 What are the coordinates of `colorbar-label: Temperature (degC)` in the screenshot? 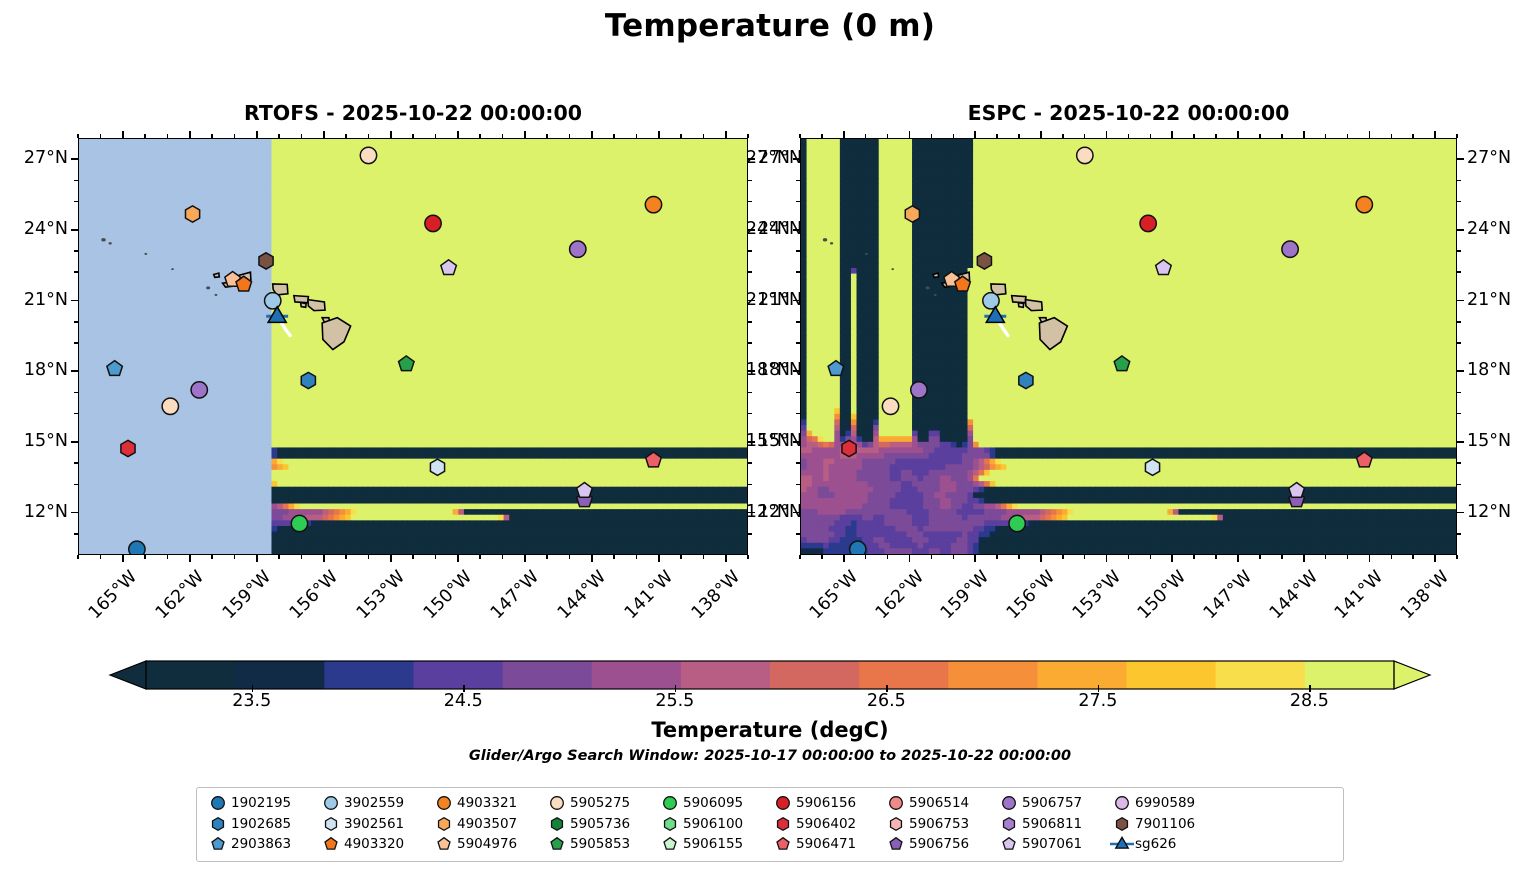 It's located at (770, 730).